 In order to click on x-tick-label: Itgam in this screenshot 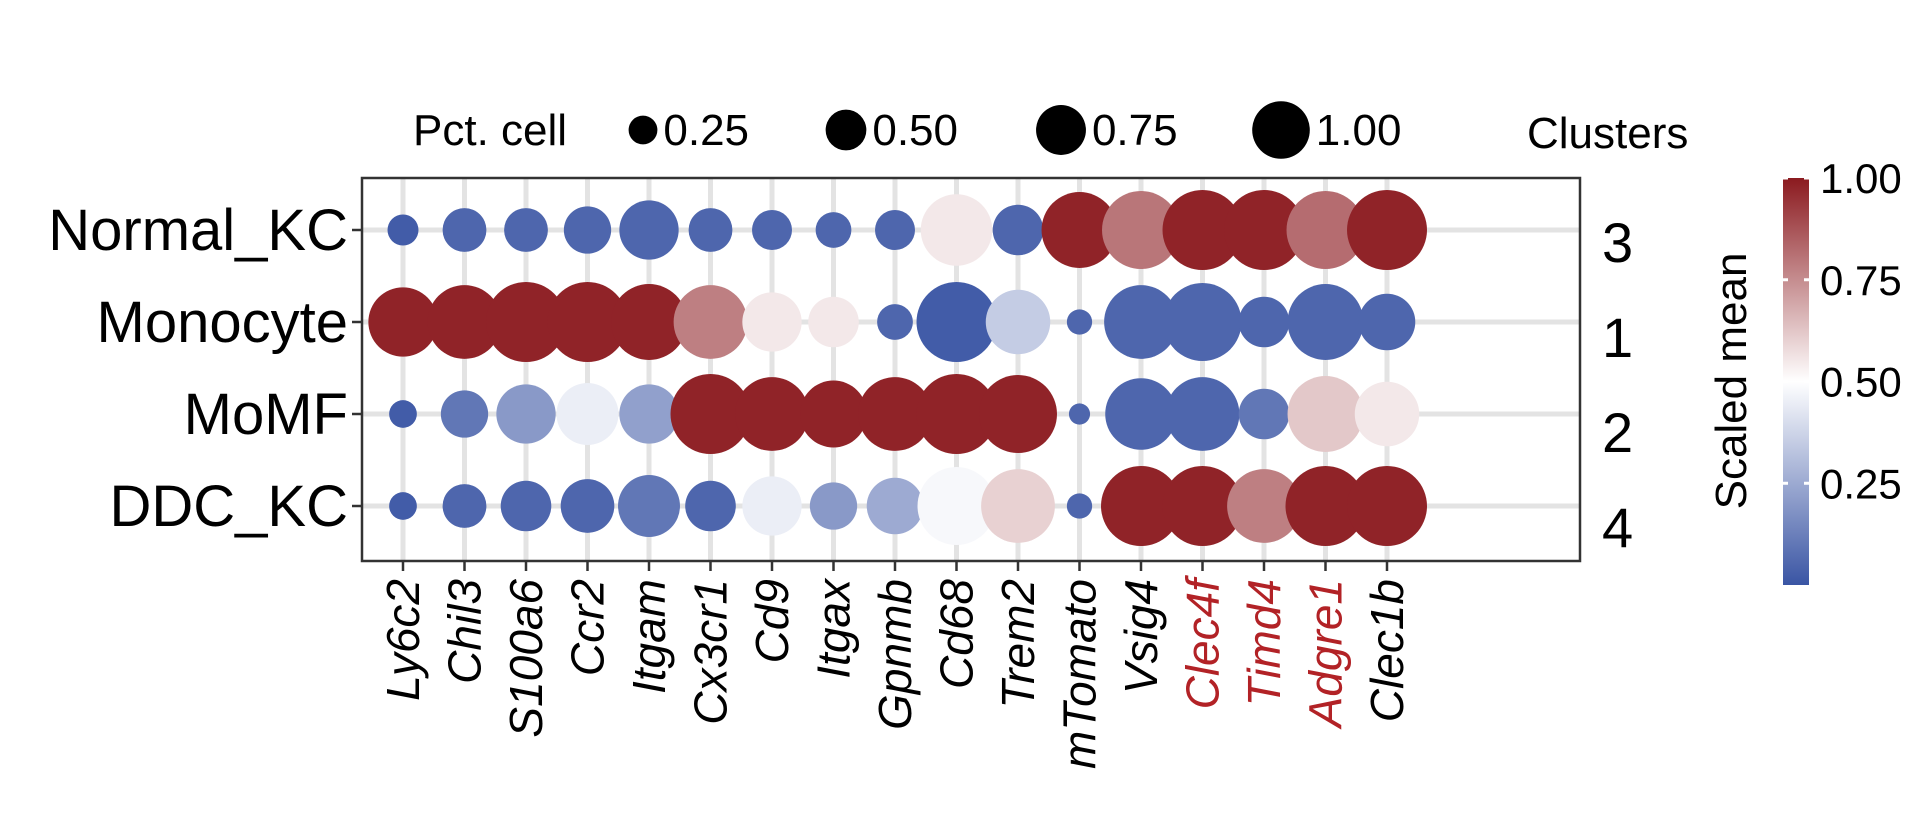, I will do `click(649, 636)`.